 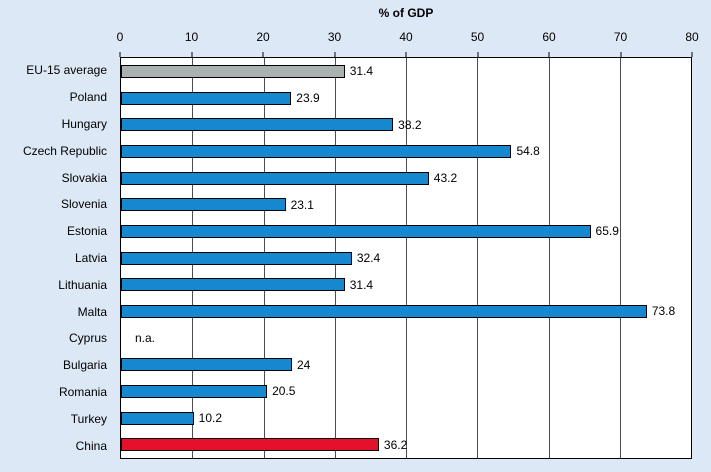 I want to click on bar-row: 65.9, so click(x=406, y=231).